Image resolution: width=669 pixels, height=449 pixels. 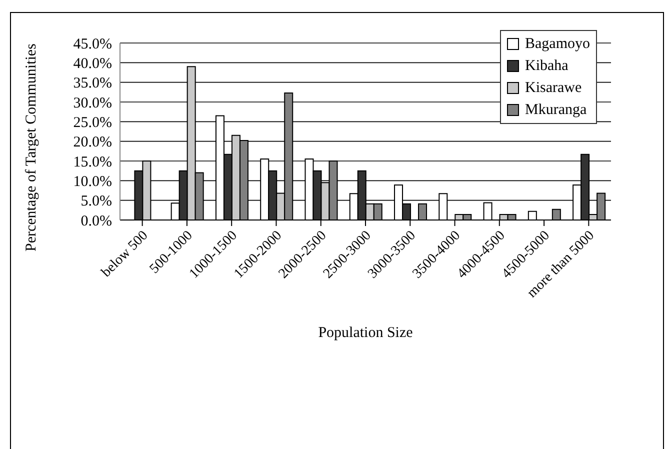 What do you see at coordinates (557, 44) in the screenshot?
I see `legend-label: Bagamoyo` at bounding box center [557, 44].